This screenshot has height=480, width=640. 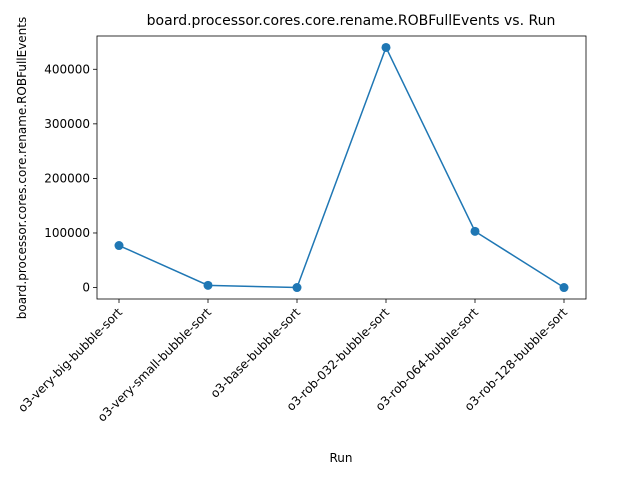 What do you see at coordinates (67, 124) in the screenshot?
I see `y-tick-label: 300000` at bounding box center [67, 124].